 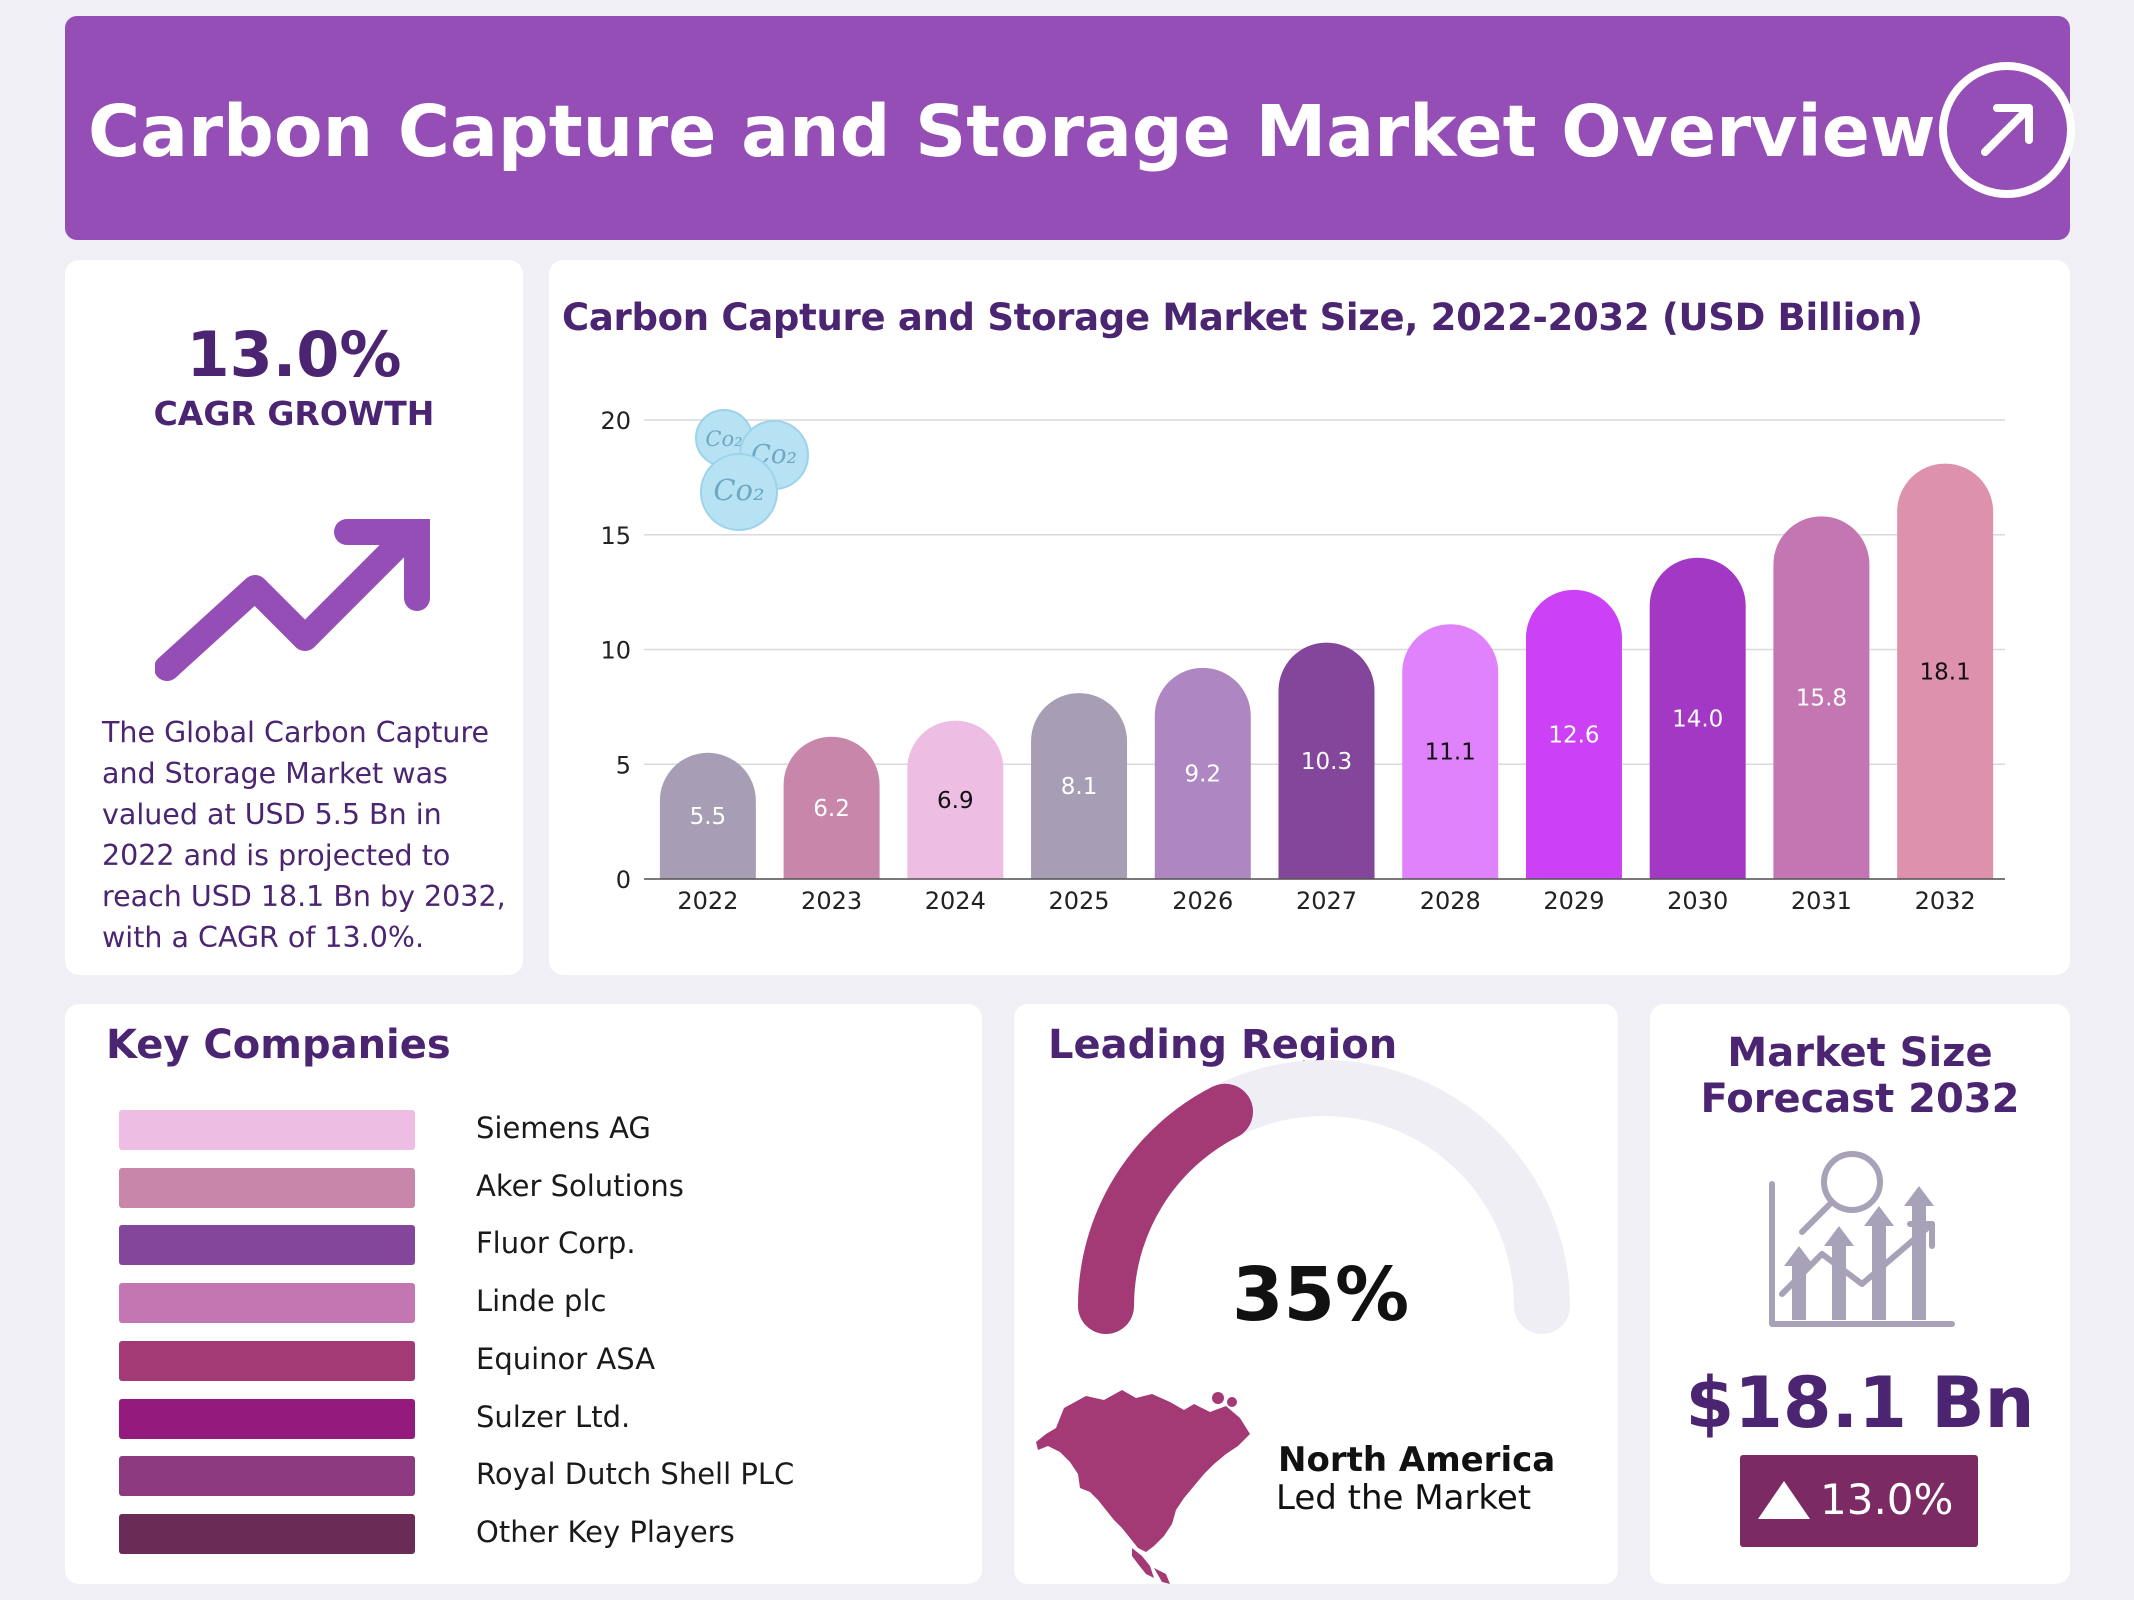 What do you see at coordinates (1887, 1499) in the screenshot?
I see `growth-badge-value: 13.0%` at bounding box center [1887, 1499].